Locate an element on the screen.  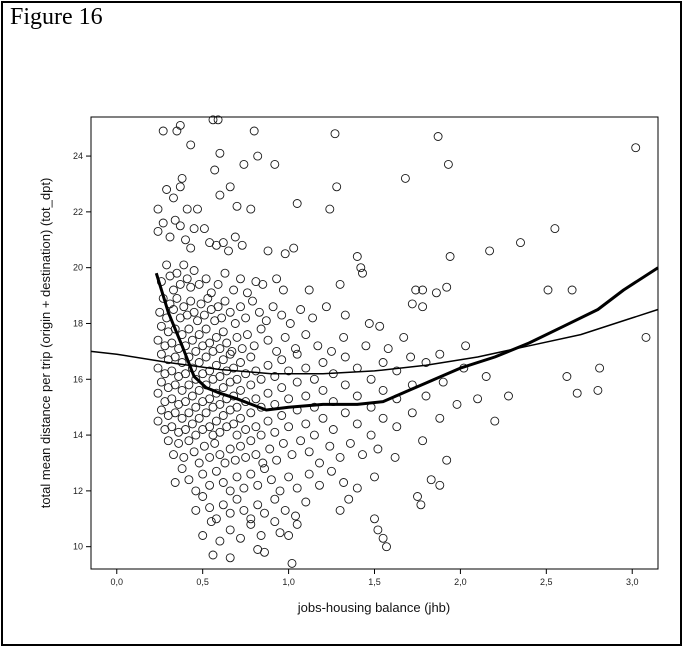
y-tick-label: 16 is located at coordinates (78, 379).